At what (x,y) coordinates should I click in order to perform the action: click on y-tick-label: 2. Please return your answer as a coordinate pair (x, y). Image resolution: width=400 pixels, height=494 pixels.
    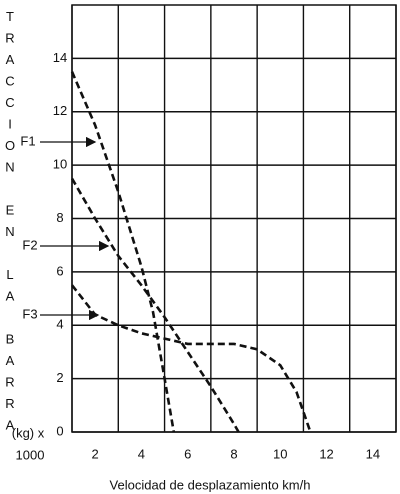
    Looking at the image, I should click on (59, 377).